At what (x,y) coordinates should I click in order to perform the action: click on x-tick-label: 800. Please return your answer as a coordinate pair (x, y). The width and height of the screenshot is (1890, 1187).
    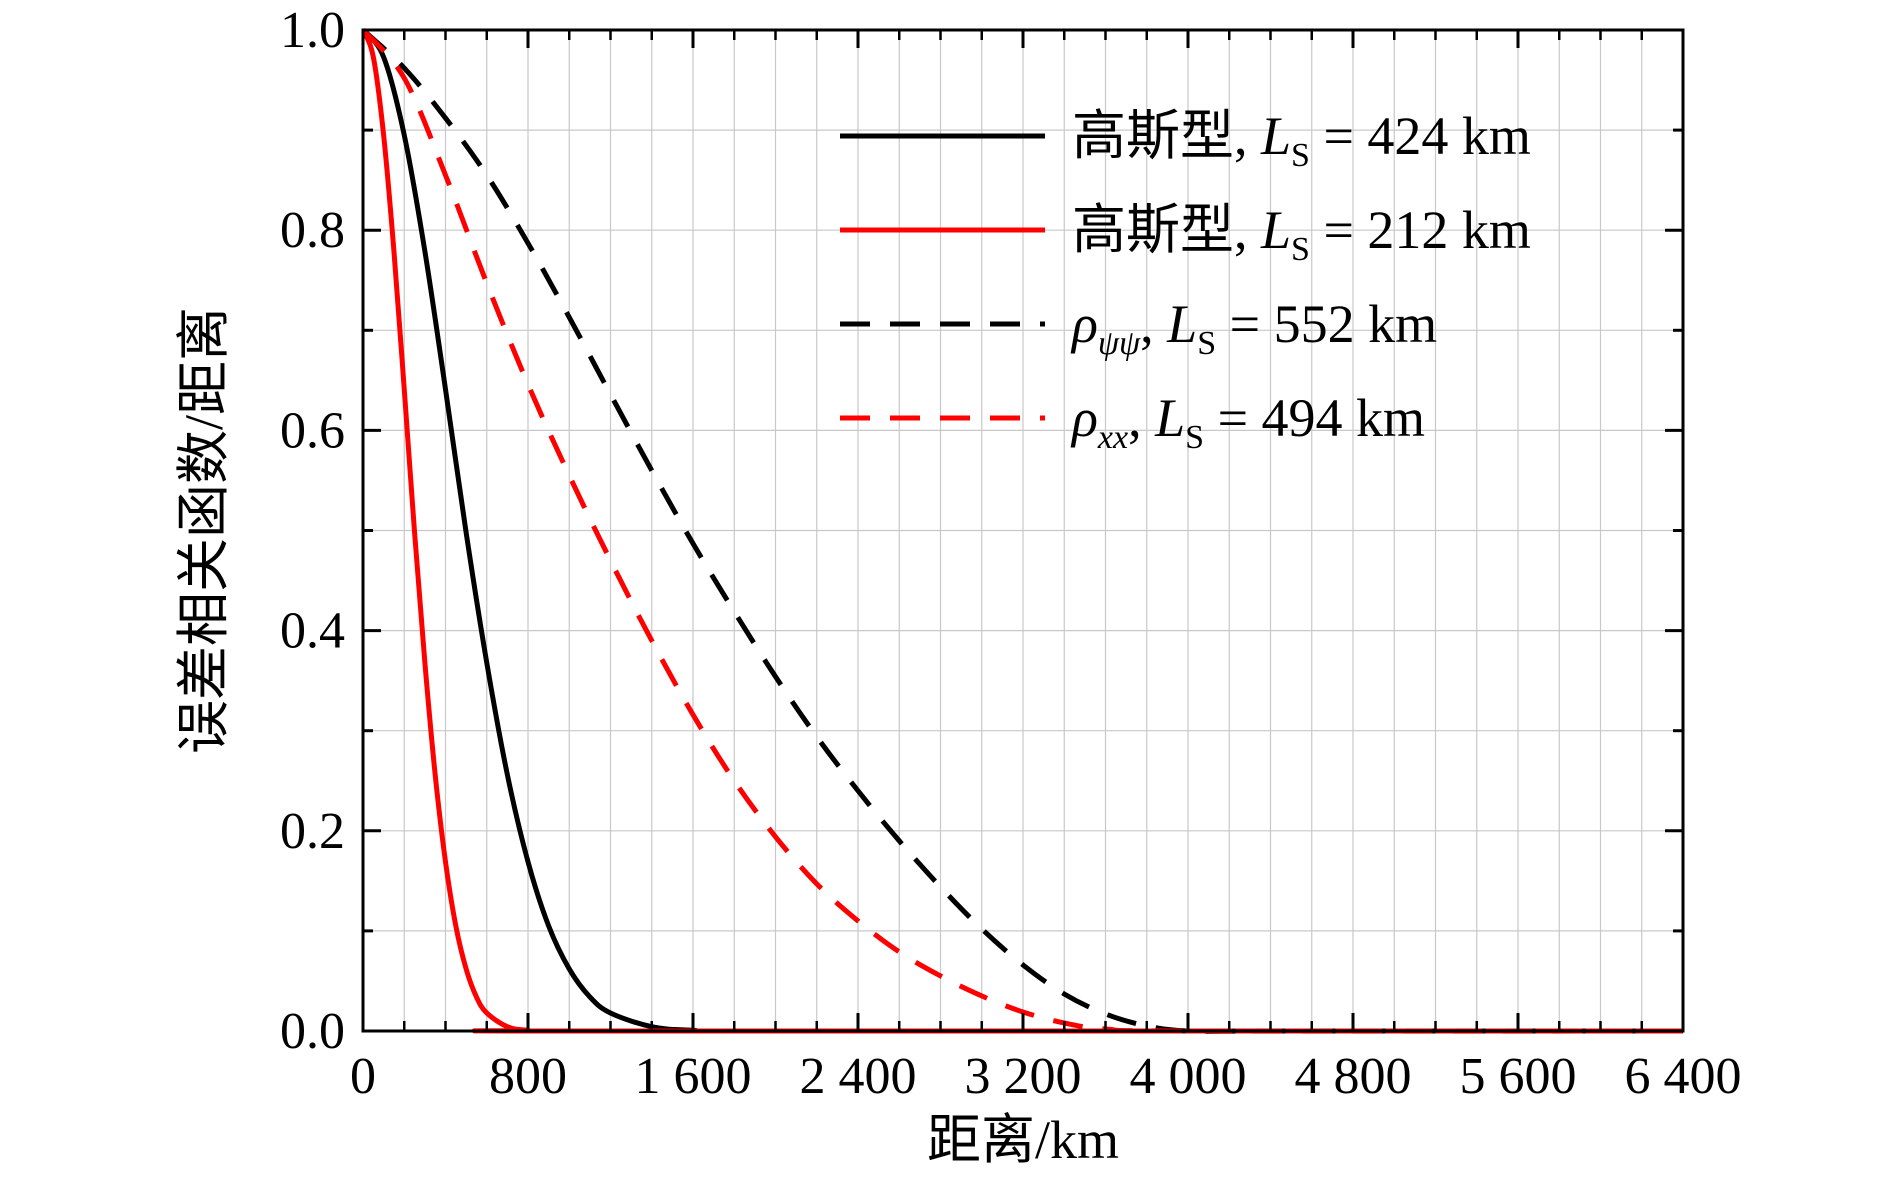
    Looking at the image, I should click on (528, 1076).